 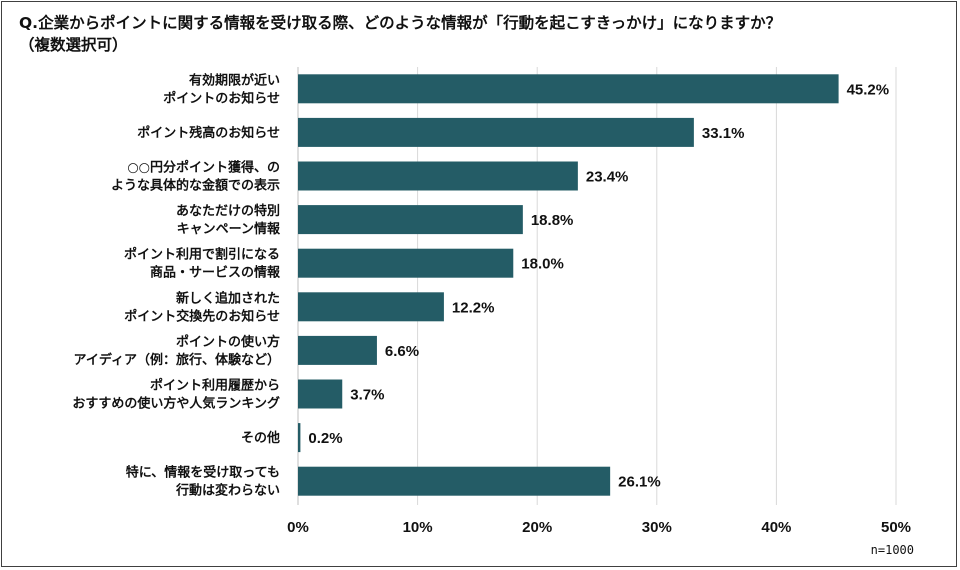 What do you see at coordinates (552, 220) in the screenshot?
I see `value-label: 18.8%` at bounding box center [552, 220].